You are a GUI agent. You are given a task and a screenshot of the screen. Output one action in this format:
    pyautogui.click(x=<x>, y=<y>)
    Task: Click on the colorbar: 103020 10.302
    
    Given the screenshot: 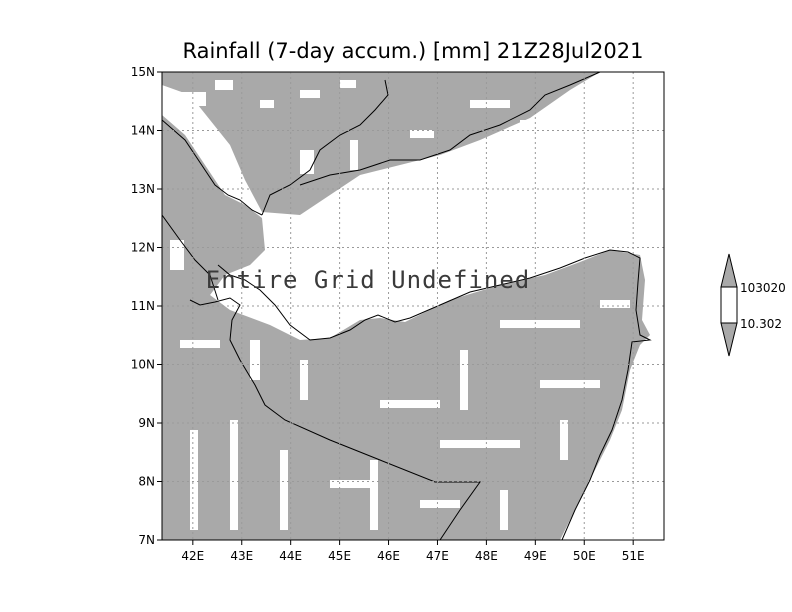 What is the action you would take?
    pyautogui.click(x=753, y=305)
    